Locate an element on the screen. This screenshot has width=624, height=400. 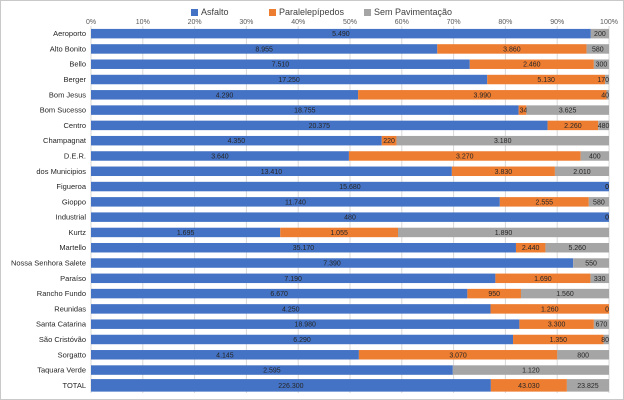
data-label: 1.055 is located at coordinates (339, 233).